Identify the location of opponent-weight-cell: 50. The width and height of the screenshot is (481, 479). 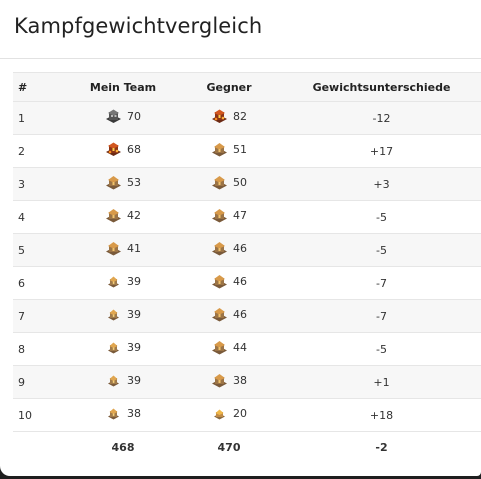
(229, 184).